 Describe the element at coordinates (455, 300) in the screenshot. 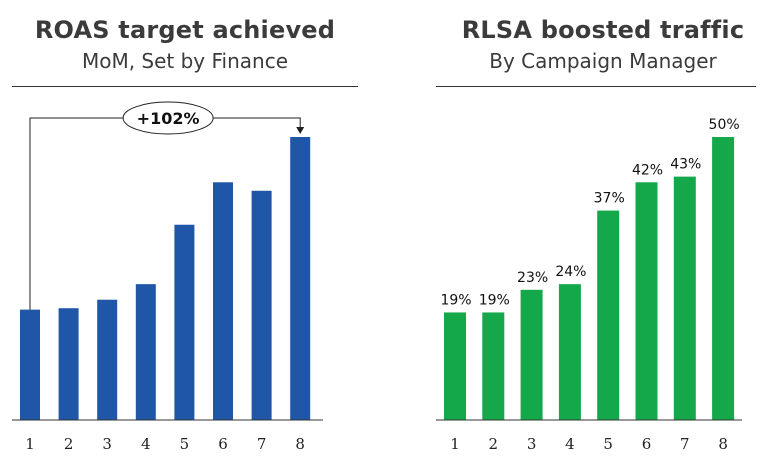

I see `right-value-label-1: 19%` at that location.